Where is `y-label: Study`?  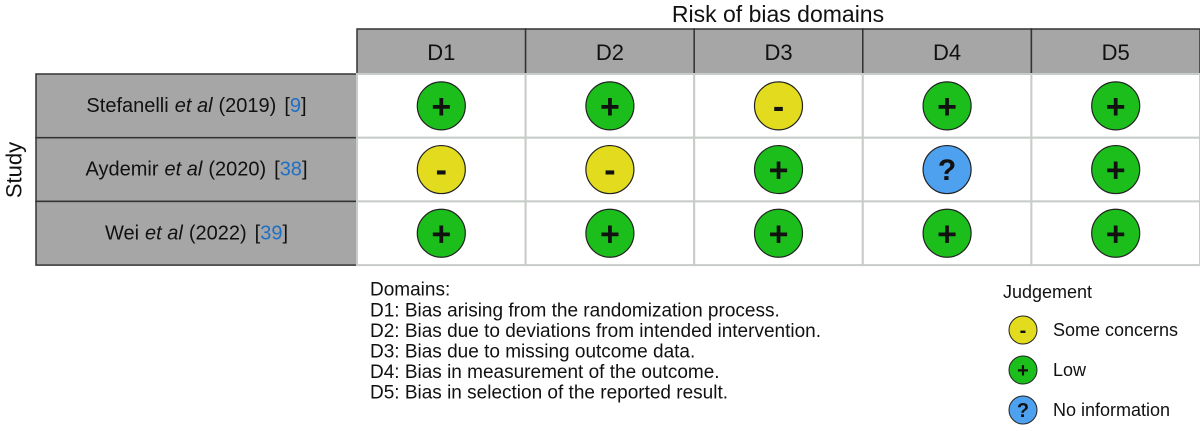
y-label: Study is located at coordinates (14, 170).